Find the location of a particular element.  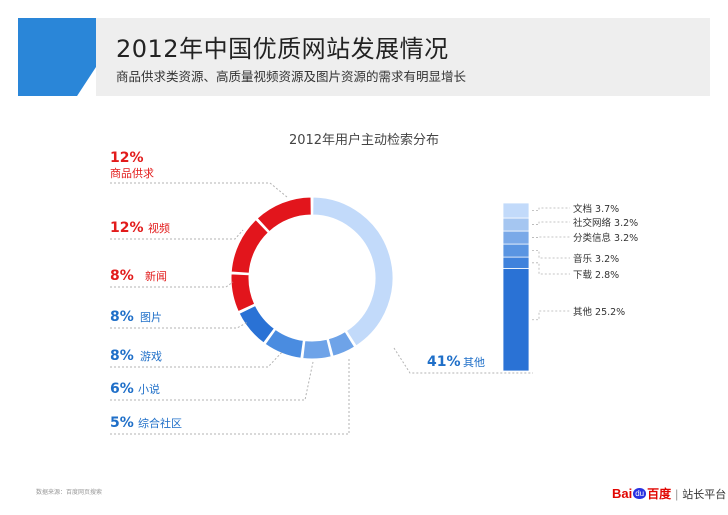

pie-slice-name: 其他 is located at coordinates (474, 362).